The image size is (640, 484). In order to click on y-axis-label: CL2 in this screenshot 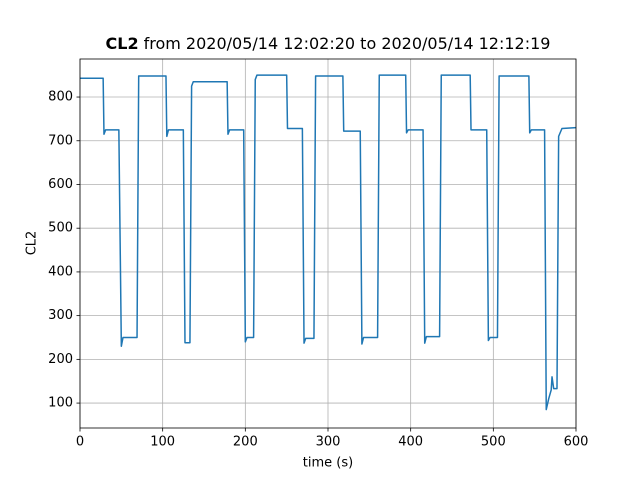, I will do `click(32, 243)`.